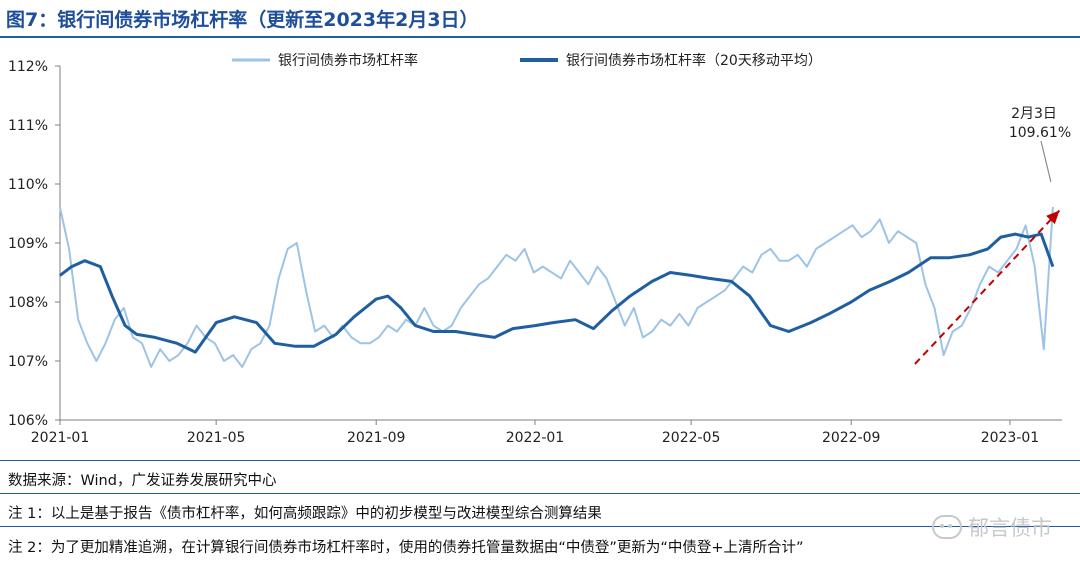 This screenshot has width=1080, height=574. What do you see at coordinates (28, 126) in the screenshot?
I see `y-tick-label: 111%` at bounding box center [28, 126].